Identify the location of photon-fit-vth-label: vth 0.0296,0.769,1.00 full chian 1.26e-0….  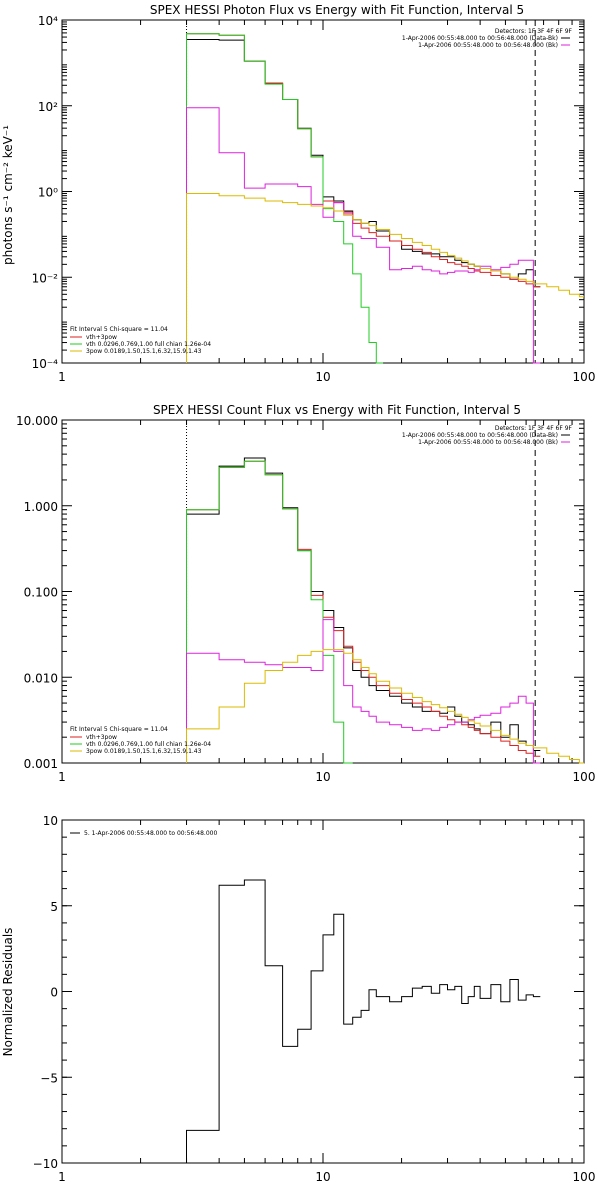
(148, 344).